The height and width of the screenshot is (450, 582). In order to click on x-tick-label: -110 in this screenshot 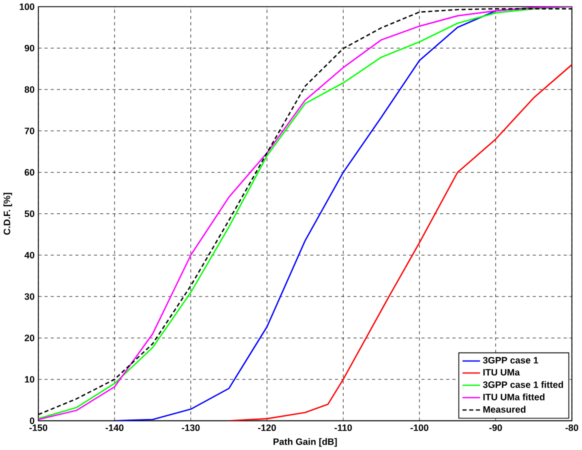, I will do `click(343, 427)`.